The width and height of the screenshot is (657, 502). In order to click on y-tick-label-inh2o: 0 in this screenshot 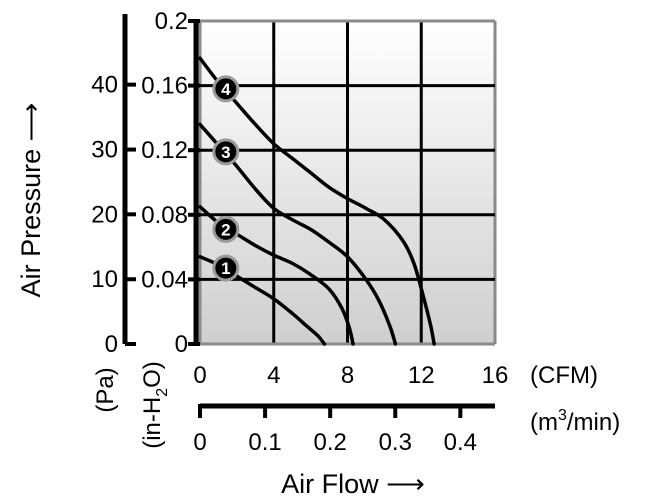, I will do `click(181, 344)`.